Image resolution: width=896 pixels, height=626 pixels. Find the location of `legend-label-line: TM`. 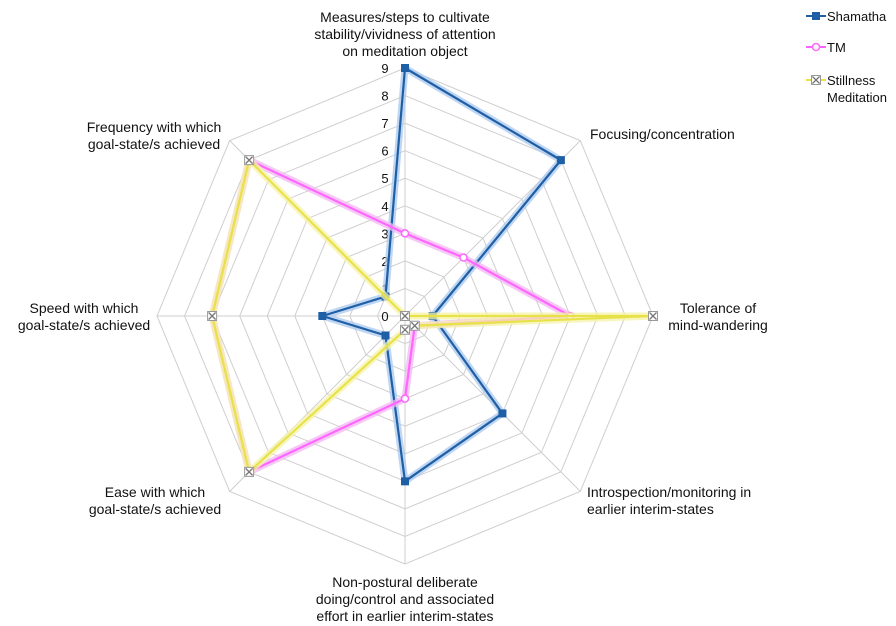

legend-label-line: TM is located at coordinates (836, 47).